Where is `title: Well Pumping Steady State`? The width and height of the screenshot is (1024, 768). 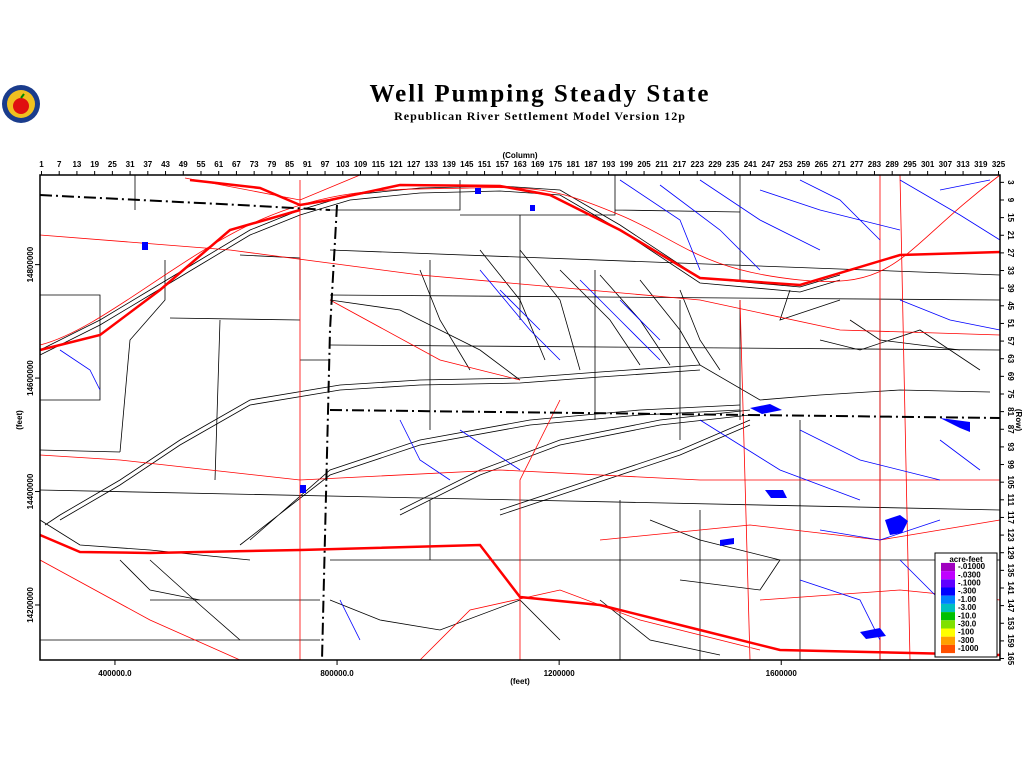
title: Well Pumping Steady State is located at coordinates (540, 94).